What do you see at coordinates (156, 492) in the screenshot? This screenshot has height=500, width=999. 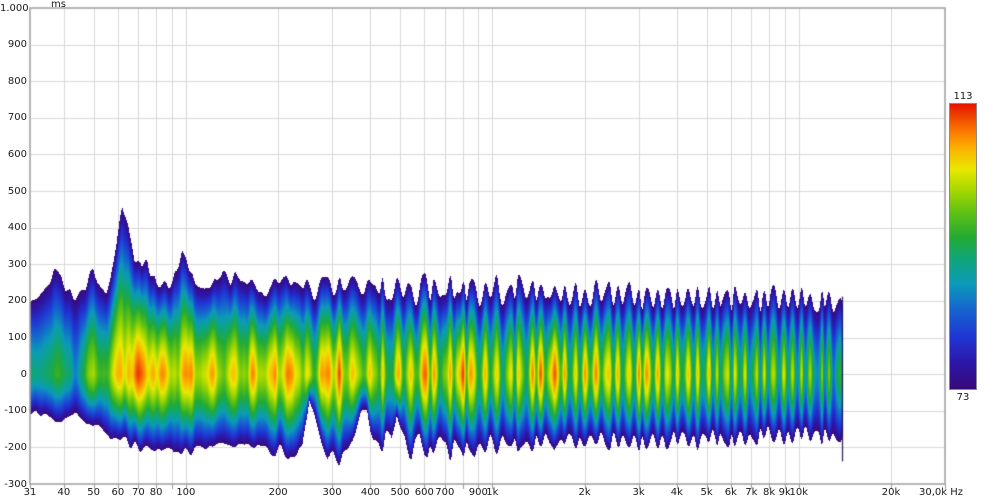 I see `x-tick-label: 80` at bounding box center [156, 492].